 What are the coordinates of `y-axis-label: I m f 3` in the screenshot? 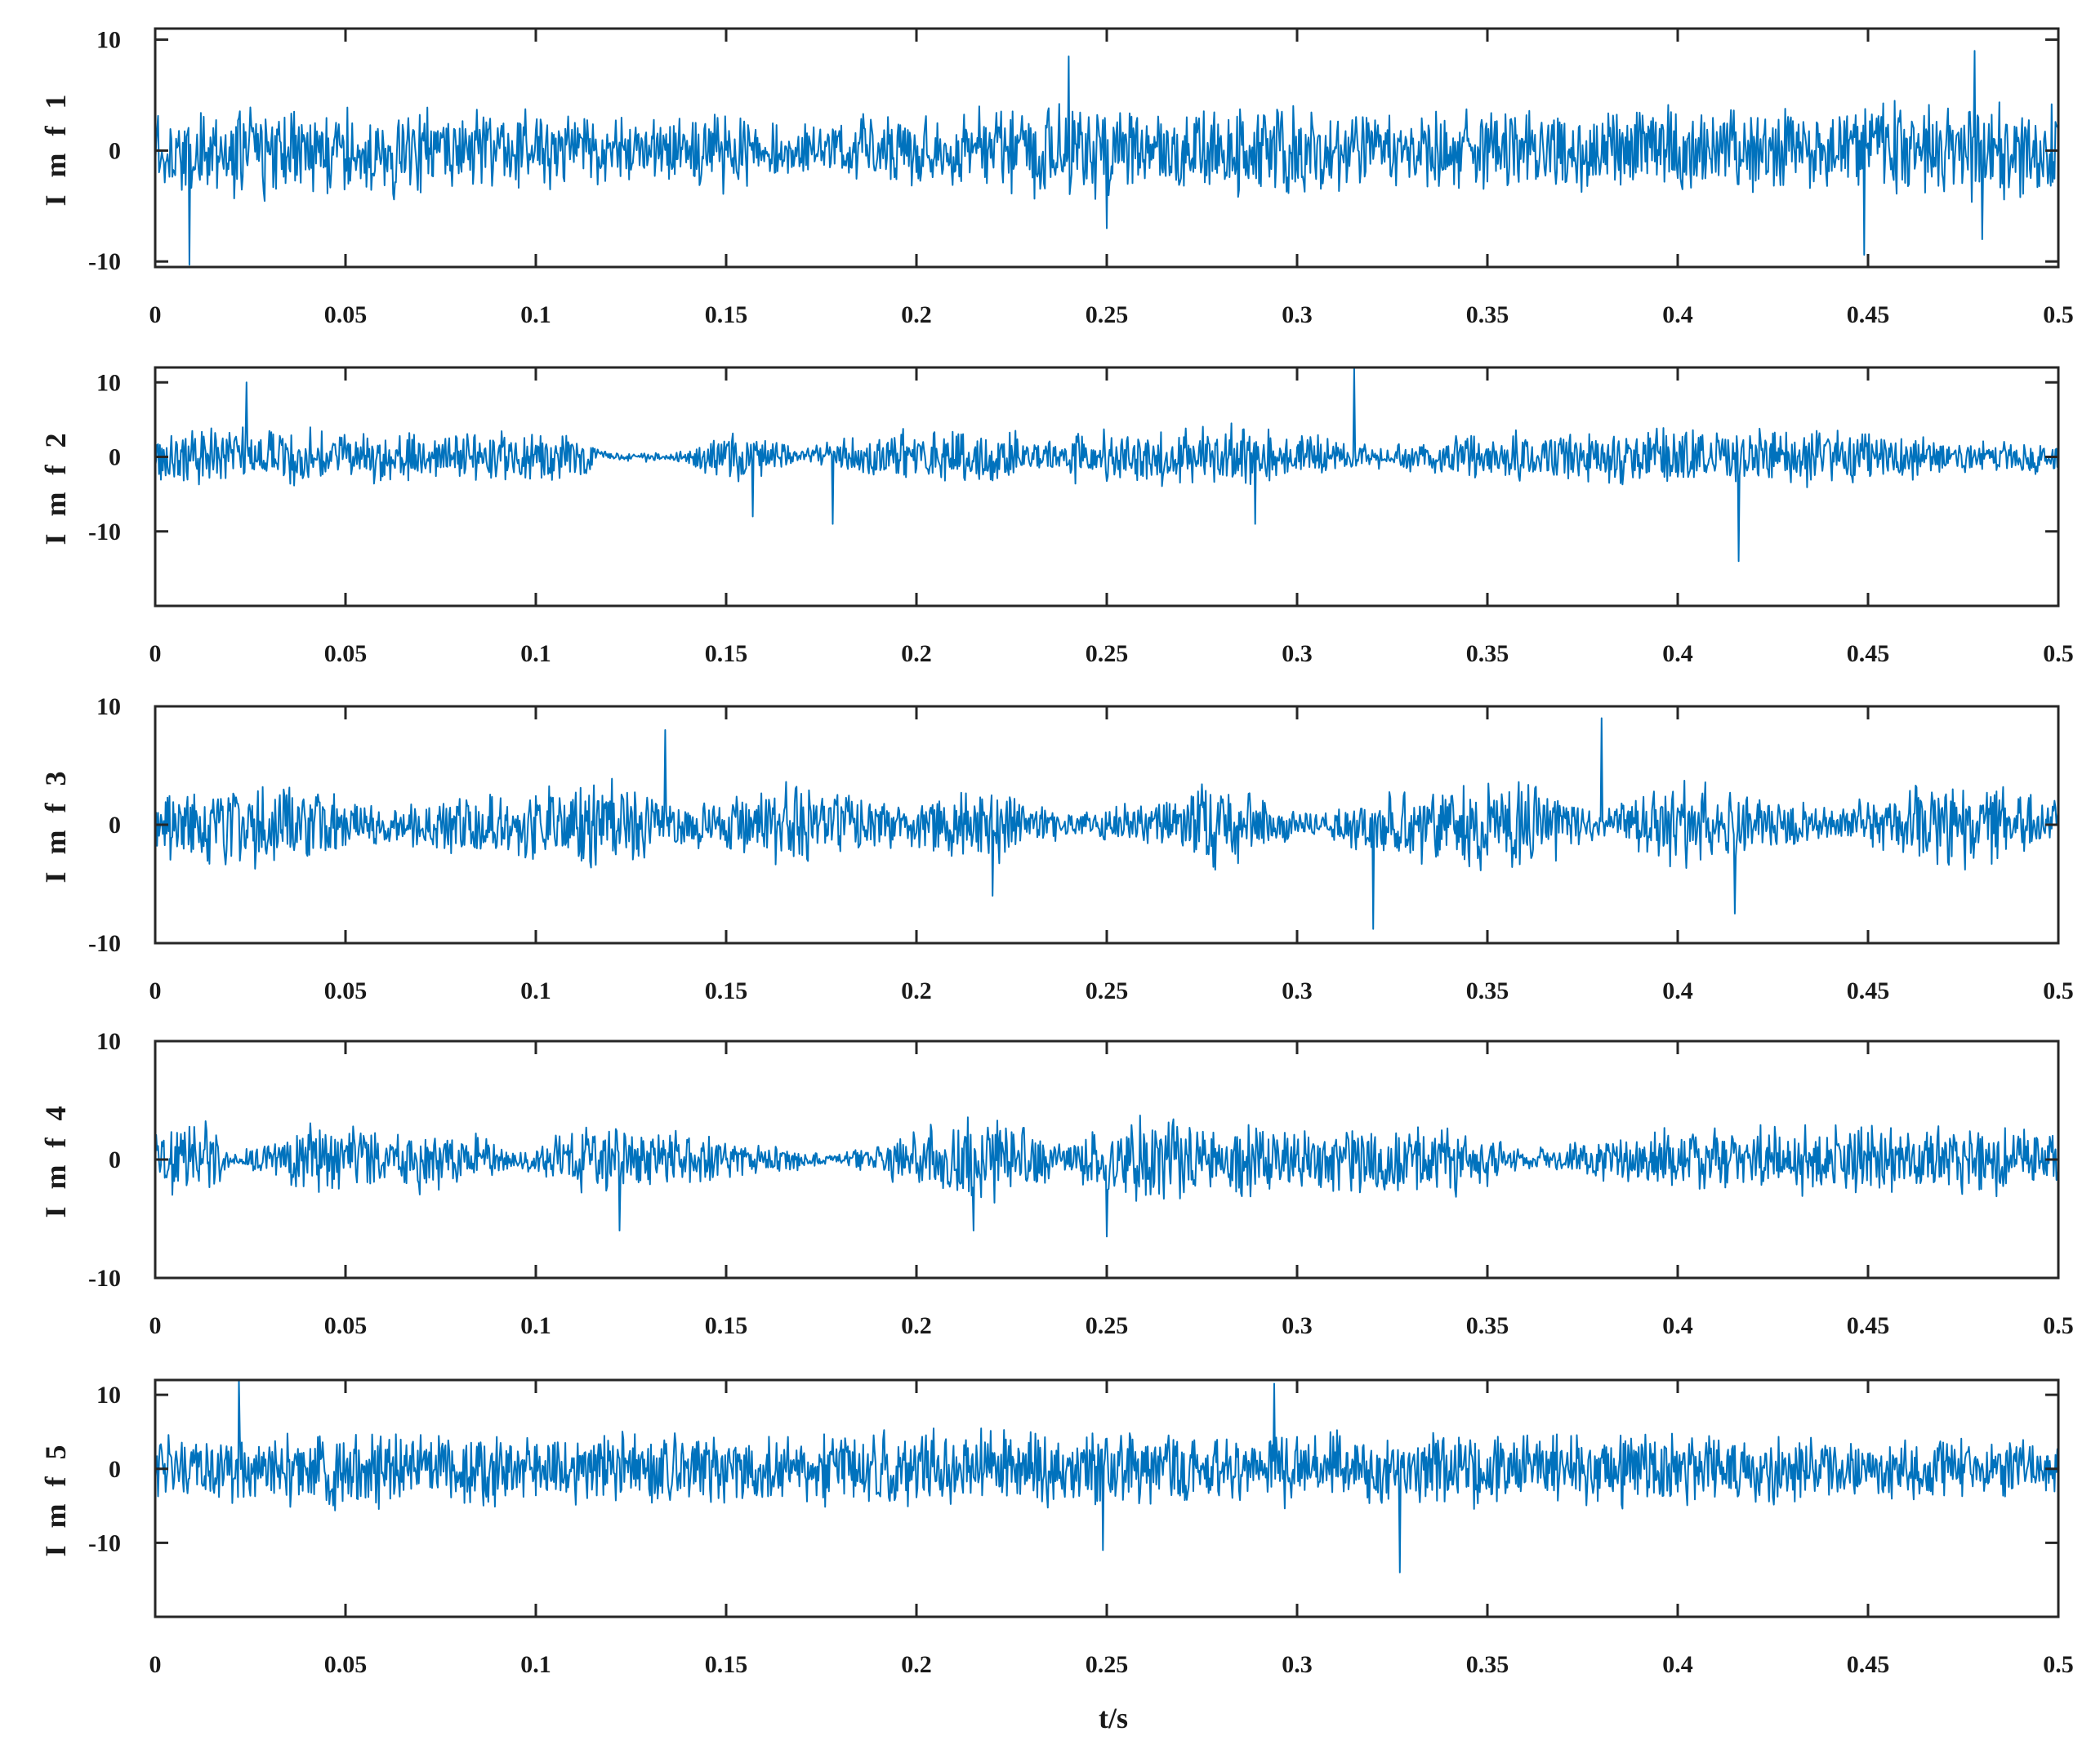 It's located at (55, 825).